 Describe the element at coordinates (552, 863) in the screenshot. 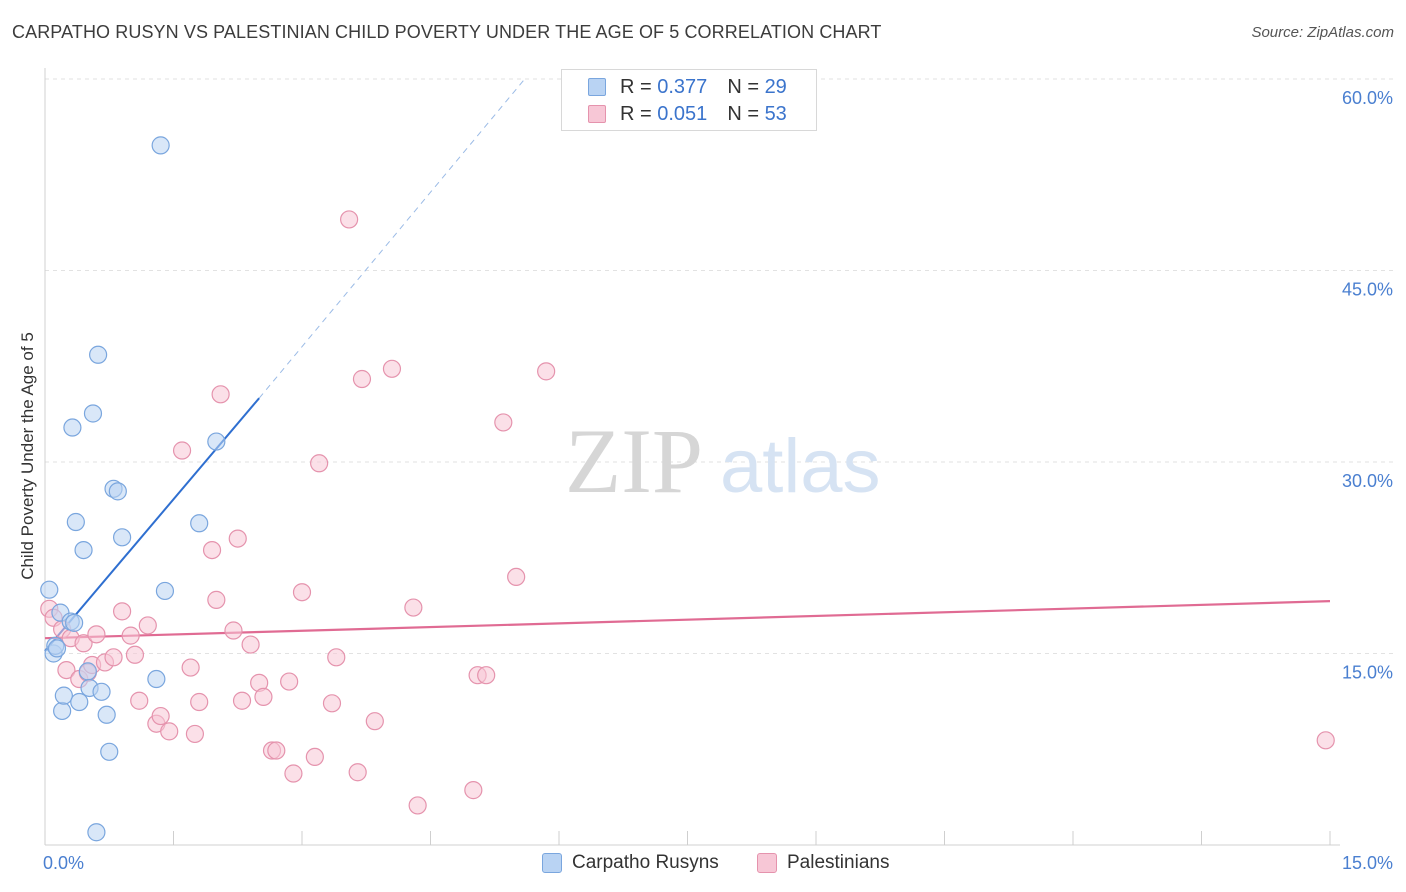

I see `series-swatch-blue` at that location.